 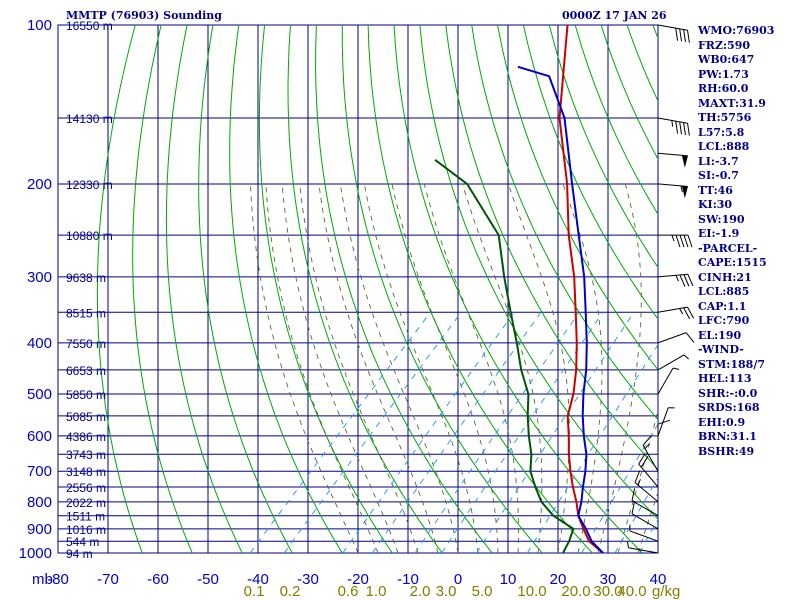 What do you see at coordinates (729, 407) in the screenshot?
I see `index-item: SRDS:168` at bounding box center [729, 407].